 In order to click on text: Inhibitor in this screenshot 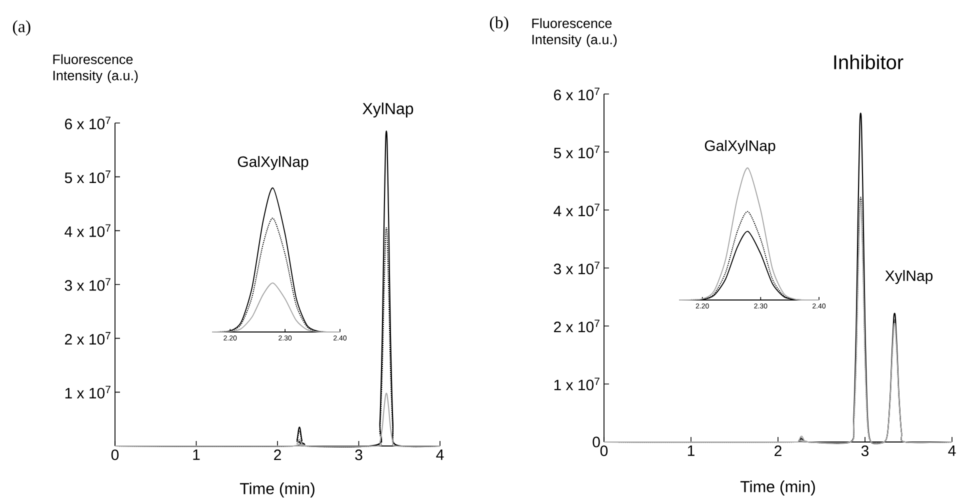, I will do `click(869, 62)`.